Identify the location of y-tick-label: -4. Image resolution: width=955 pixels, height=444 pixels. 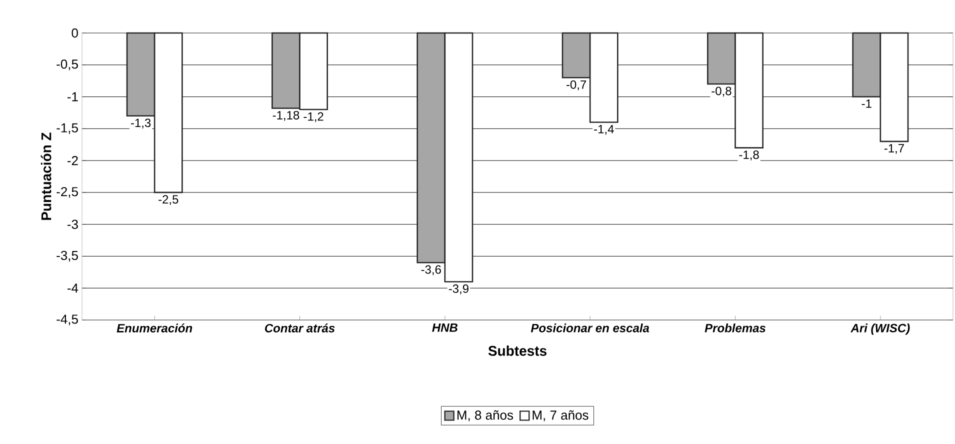
(73, 288).